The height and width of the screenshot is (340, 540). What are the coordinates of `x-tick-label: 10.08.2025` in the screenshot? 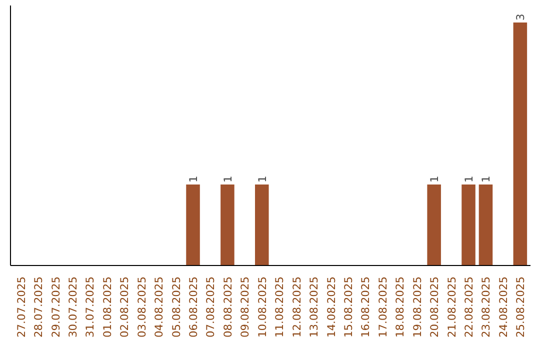 It's located at (262, 307).